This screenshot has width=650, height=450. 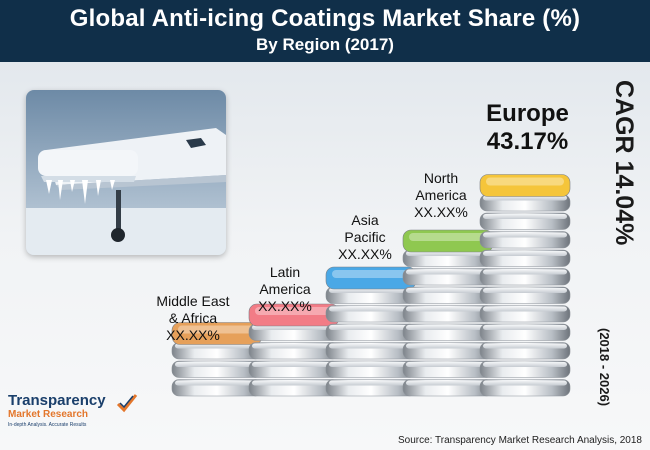 I want to click on cagr-period: (2018 - 2026), so click(x=604, y=367).